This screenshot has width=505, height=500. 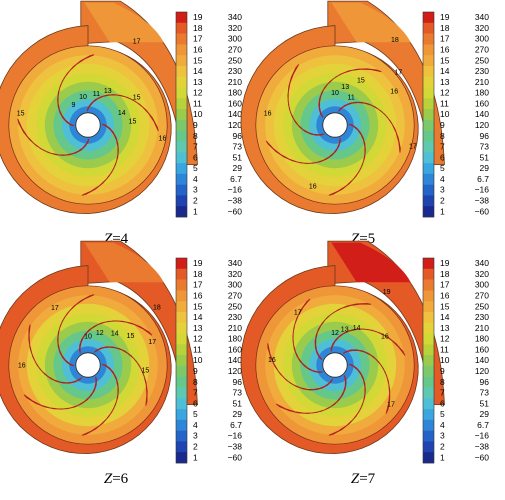 What do you see at coordinates (88, 365) in the screenshot?
I see `impeller-hub` at bounding box center [88, 365].